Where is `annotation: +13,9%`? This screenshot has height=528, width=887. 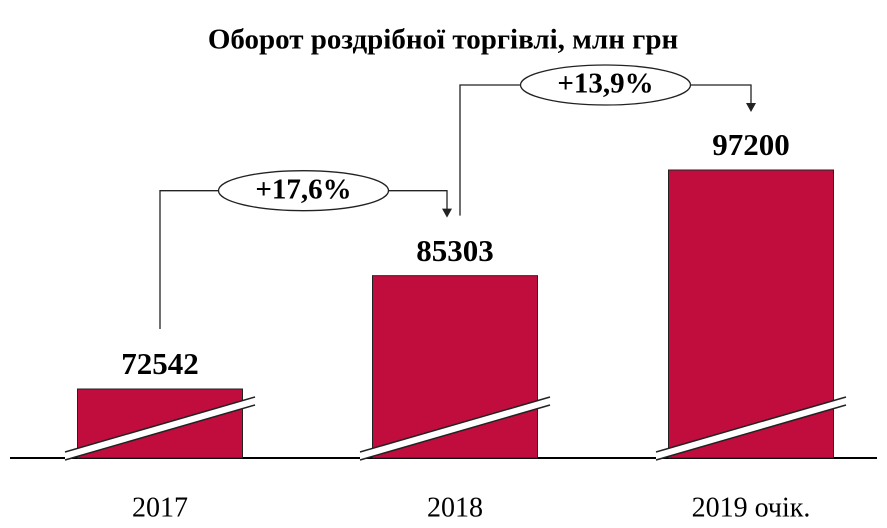 annotation: +13,9% is located at coordinates (605, 84).